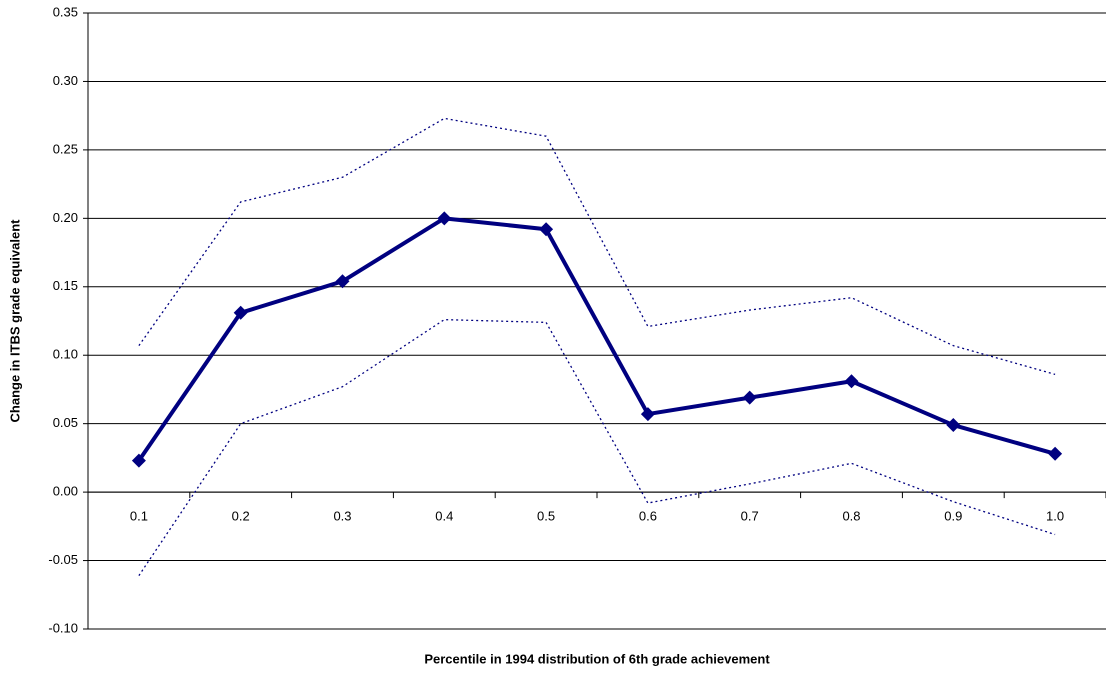 The width and height of the screenshot is (1106, 673). Describe the element at coordinates (851, 516) in the screenshot. I see `x-tick-label: 0.8` at that location.